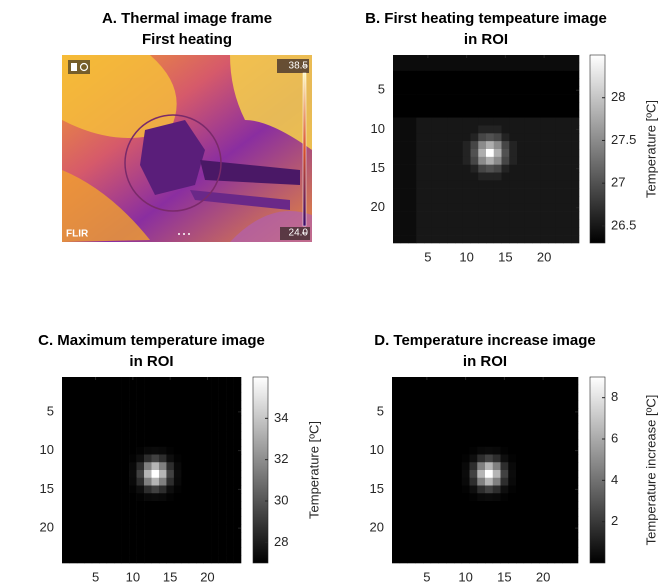 The width and height of the screenshot is (669, 588). I want to click on x-tick-label: 5, so click(426, 576).